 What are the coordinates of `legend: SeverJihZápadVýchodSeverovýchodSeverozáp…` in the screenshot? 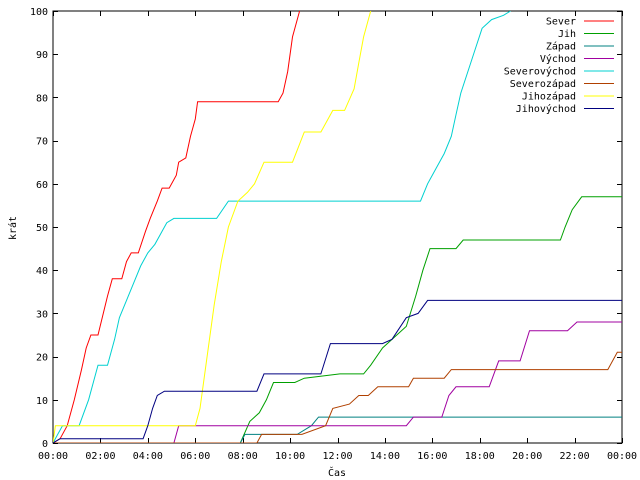 It's located at (559, 66).